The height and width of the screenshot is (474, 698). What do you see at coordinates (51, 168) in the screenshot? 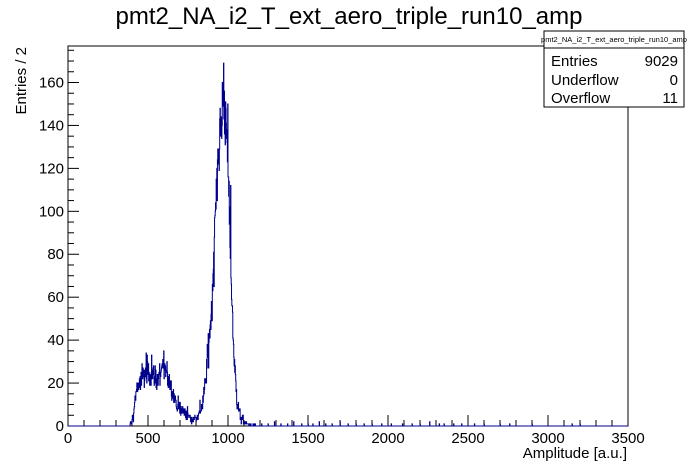
I see `y-tick-label: 120` at bounding box center [51, 168].